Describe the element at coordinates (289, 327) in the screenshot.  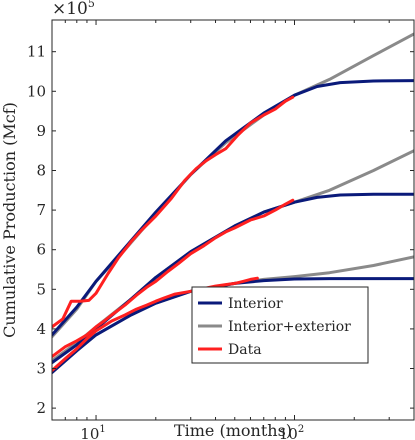
I see `legend-label-interior-exterior: Interior+exterior` at that location.